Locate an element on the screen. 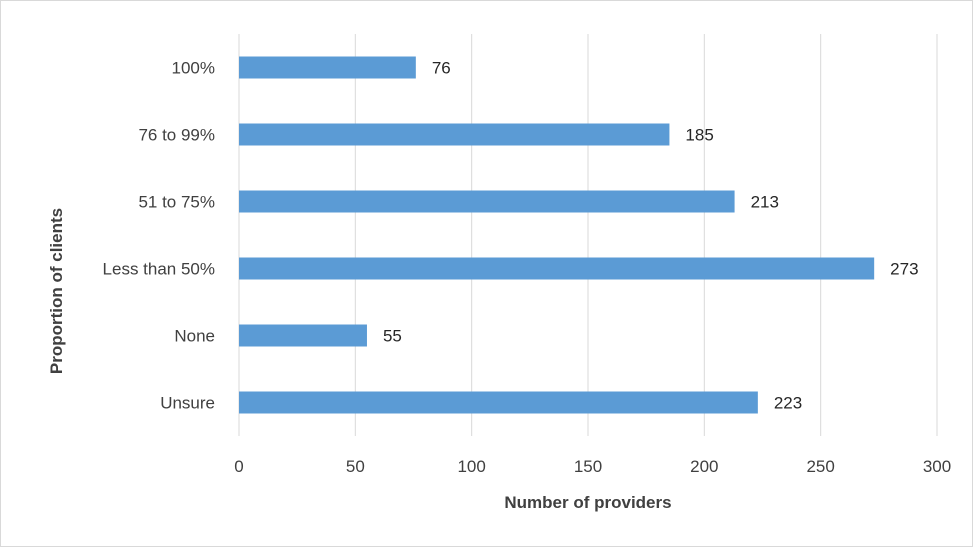 This screenshot has height=548, width=973. data-label: 273 is located at coordinates (904, 269).